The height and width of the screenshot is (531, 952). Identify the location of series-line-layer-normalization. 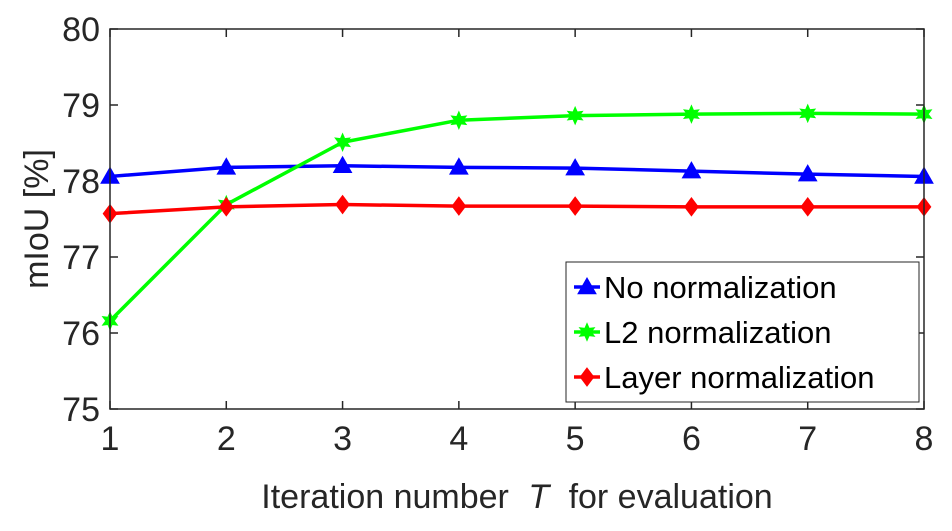
(516, 209).